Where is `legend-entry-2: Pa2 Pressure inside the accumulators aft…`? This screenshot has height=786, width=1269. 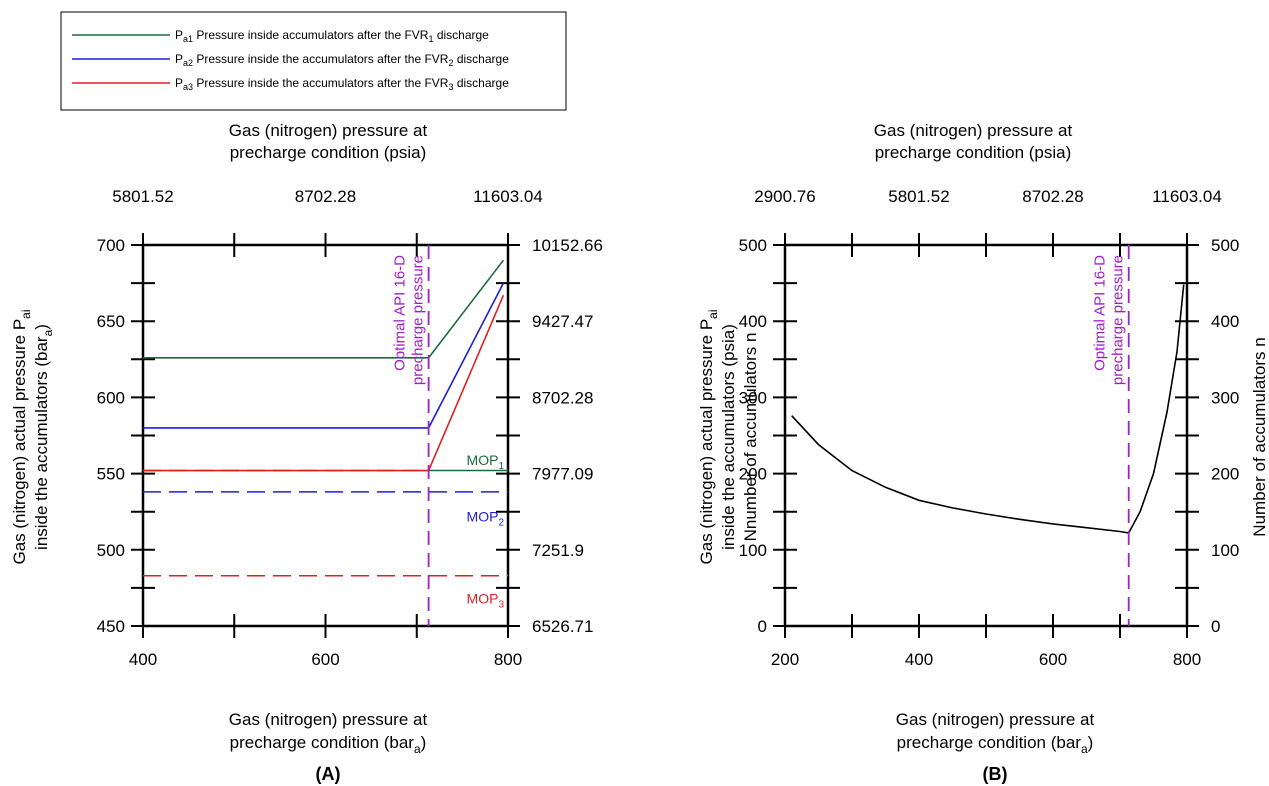
legend-entry-2: Pa2 Pressure inside the accumulators aft… is located at coordinates (342, 60).